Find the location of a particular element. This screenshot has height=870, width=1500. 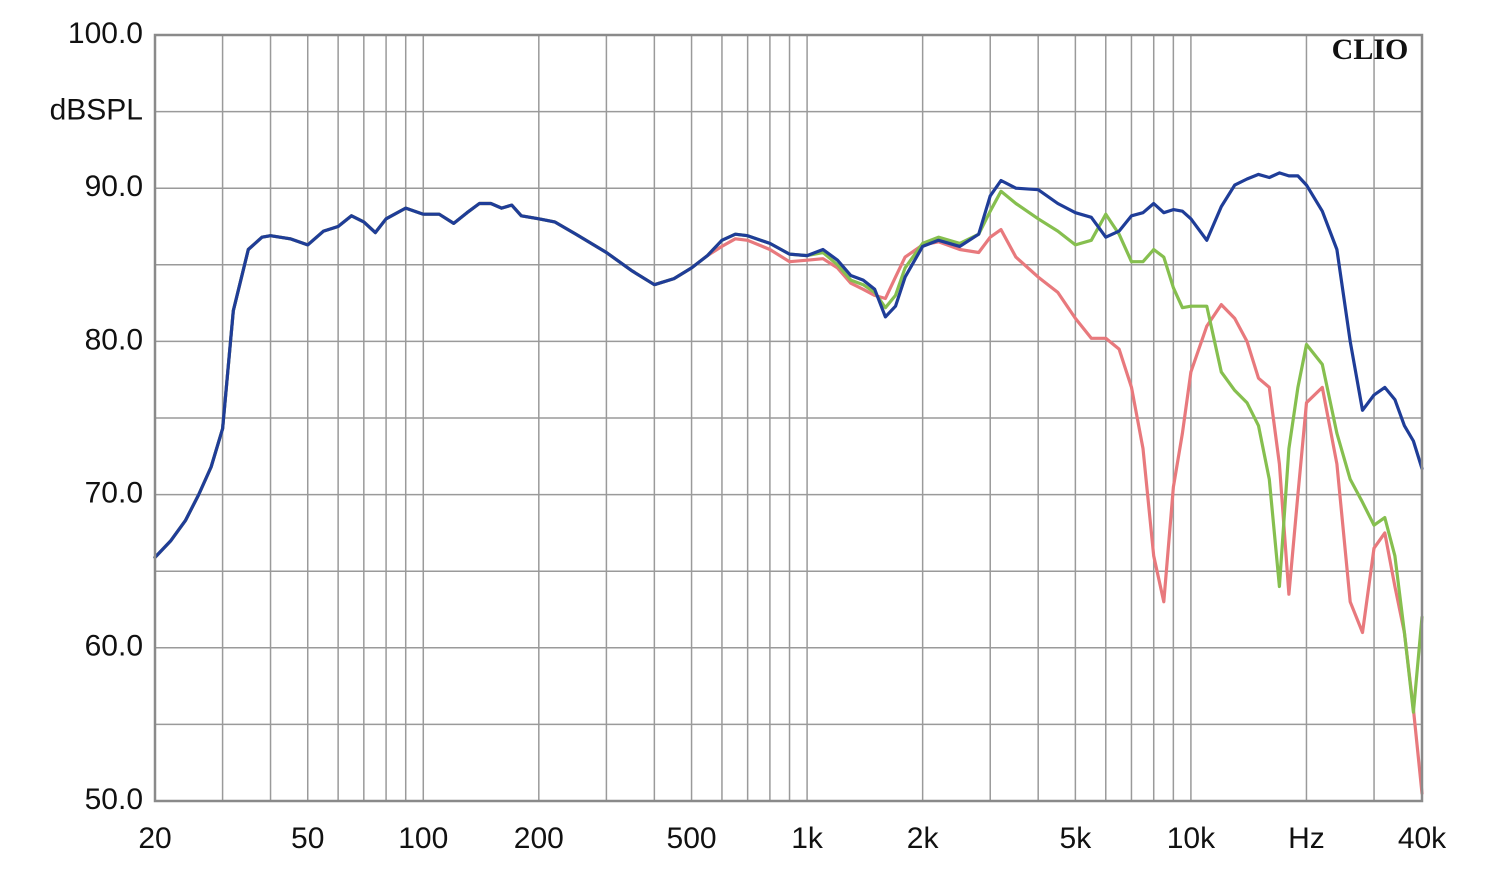

x-tick-label: Hz is located at coordinates (1306, 838).